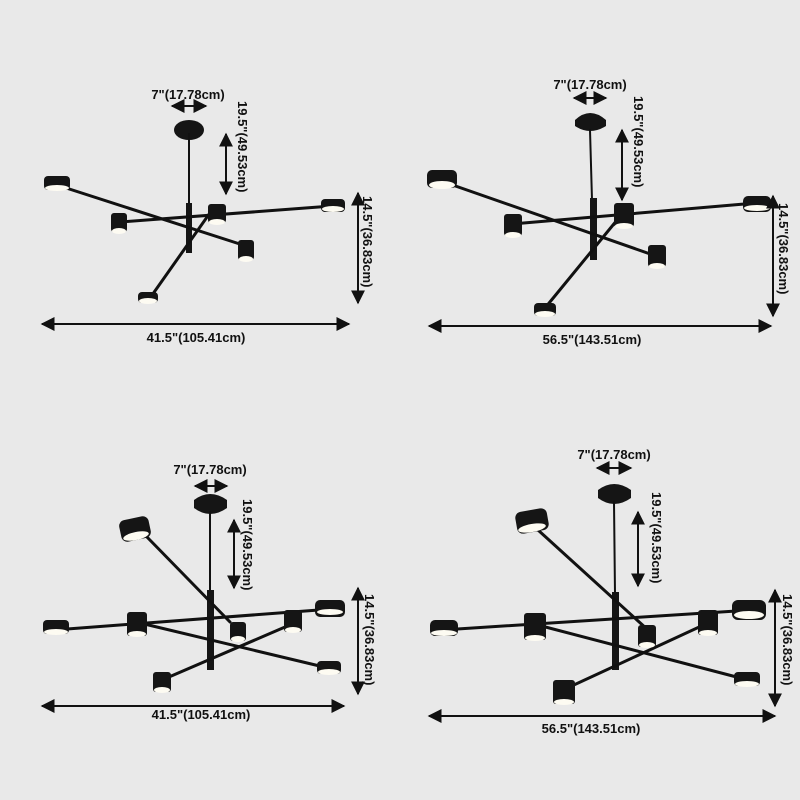 This screenshot has height=800, width=800. I want to click on chandelier-8-light-large, so click(598, 594).